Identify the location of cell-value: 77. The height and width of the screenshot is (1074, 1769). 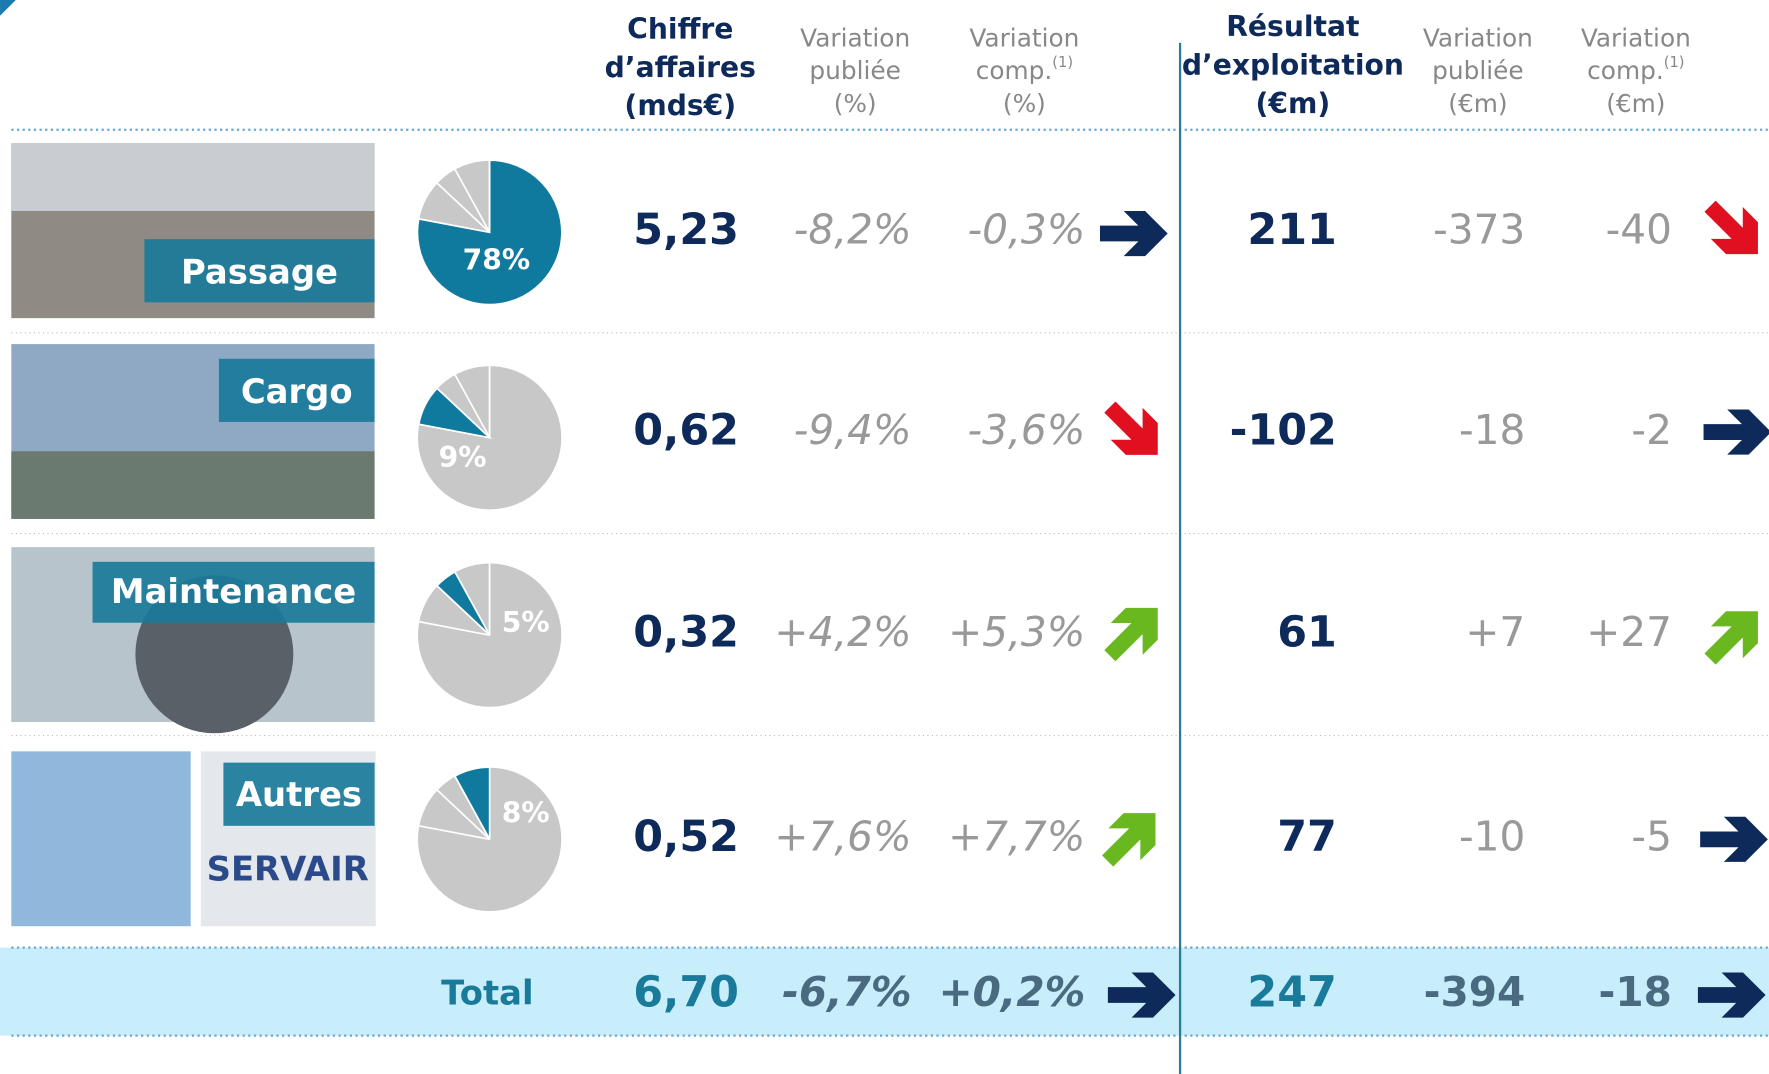
(1307, 837).